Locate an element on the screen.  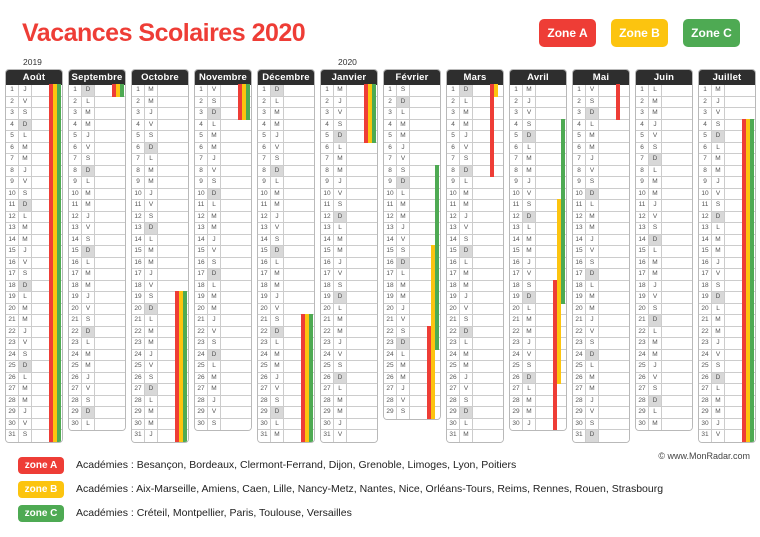
day-row: 22 J is located at coordinates (34, 331).